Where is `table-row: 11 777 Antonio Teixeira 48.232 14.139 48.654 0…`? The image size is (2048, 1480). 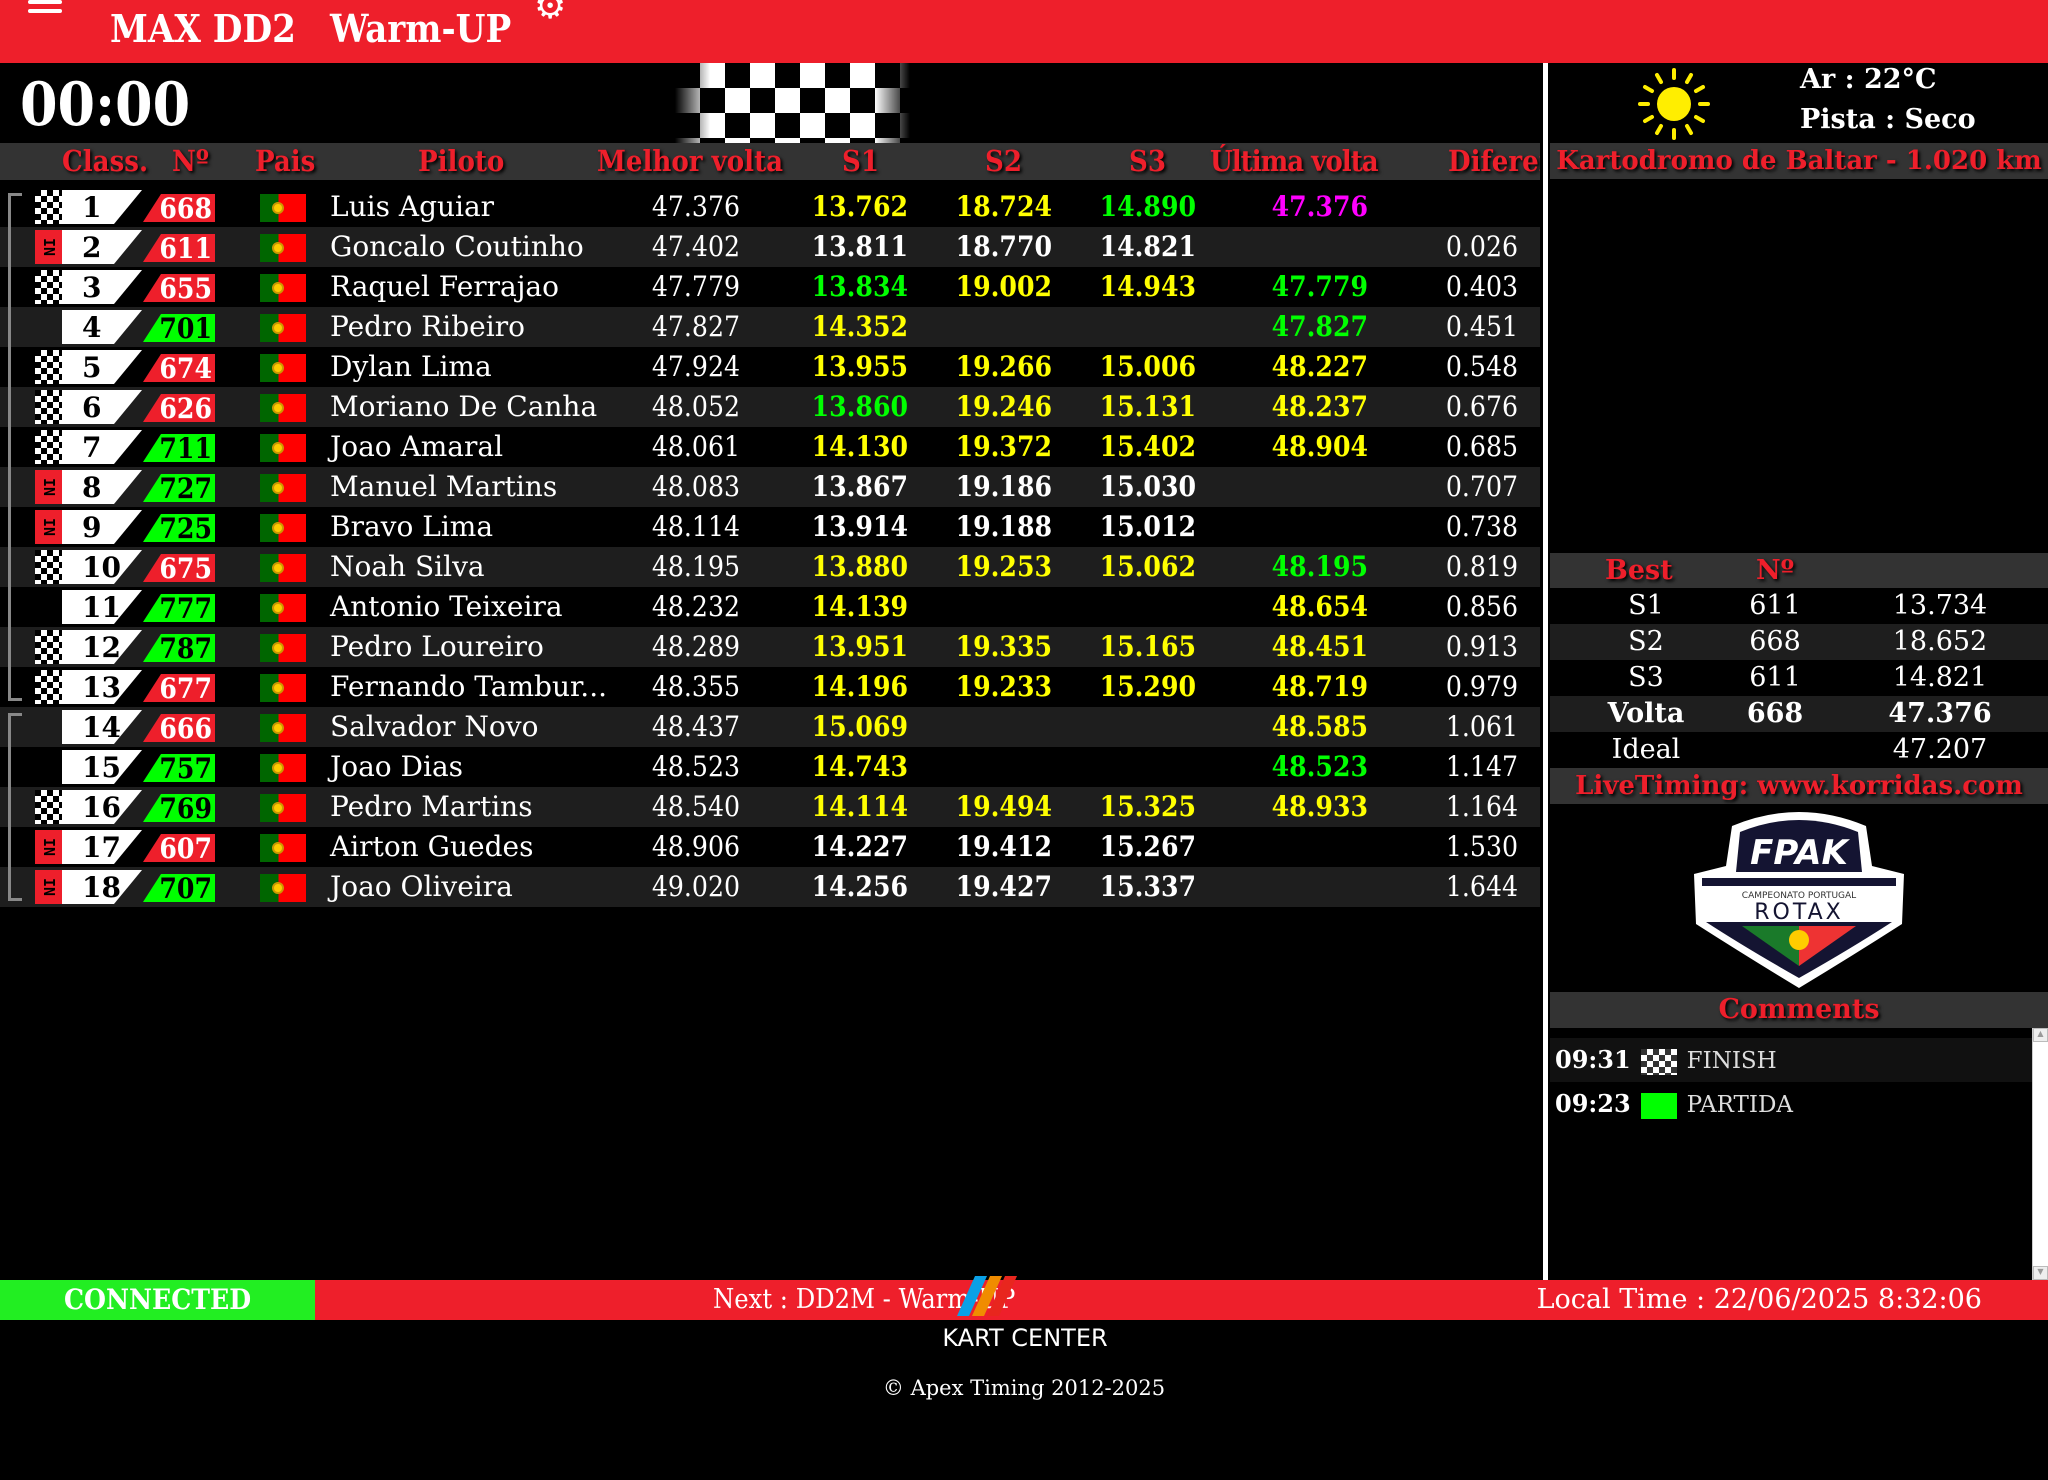
table-row: 11 777 Antonio Teixeira 48.232 14.139 48.654 0… is located at coordinates (770, 607).